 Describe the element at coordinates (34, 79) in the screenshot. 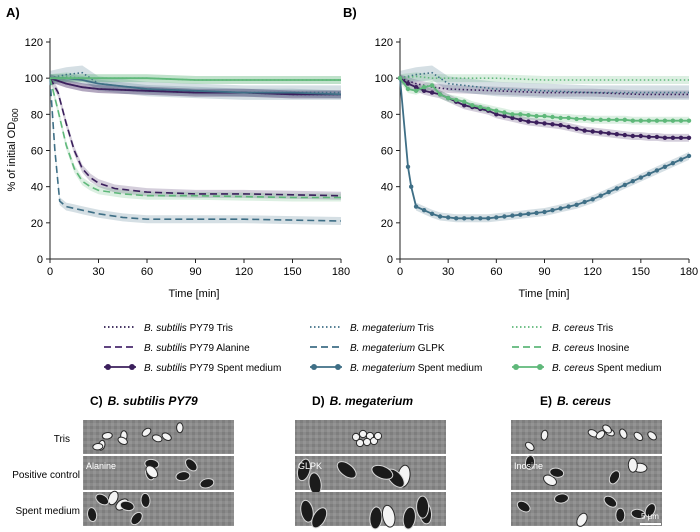

I see `y-tick-label: 100` at that location.